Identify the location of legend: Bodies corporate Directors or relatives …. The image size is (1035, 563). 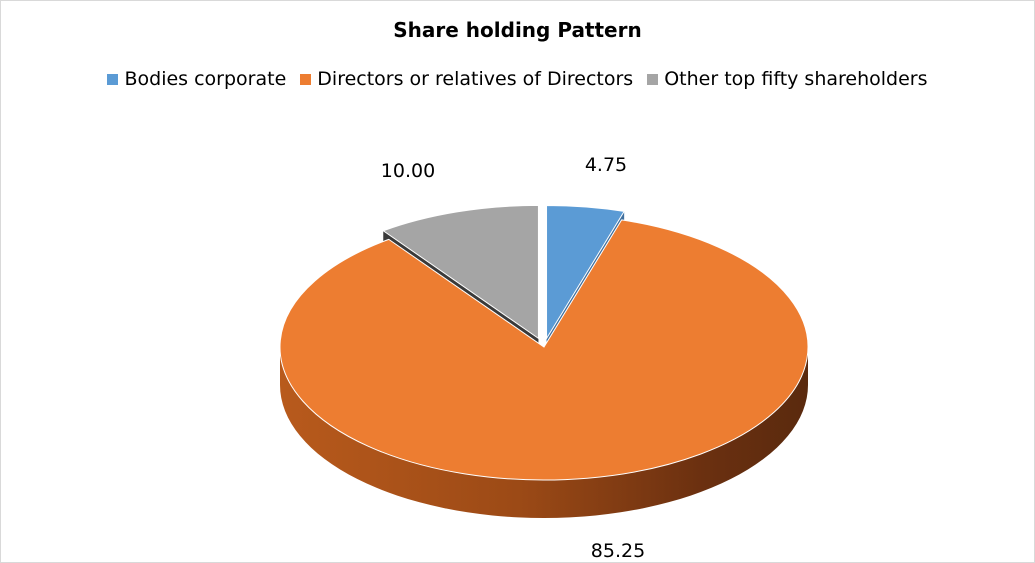
(517, 79).